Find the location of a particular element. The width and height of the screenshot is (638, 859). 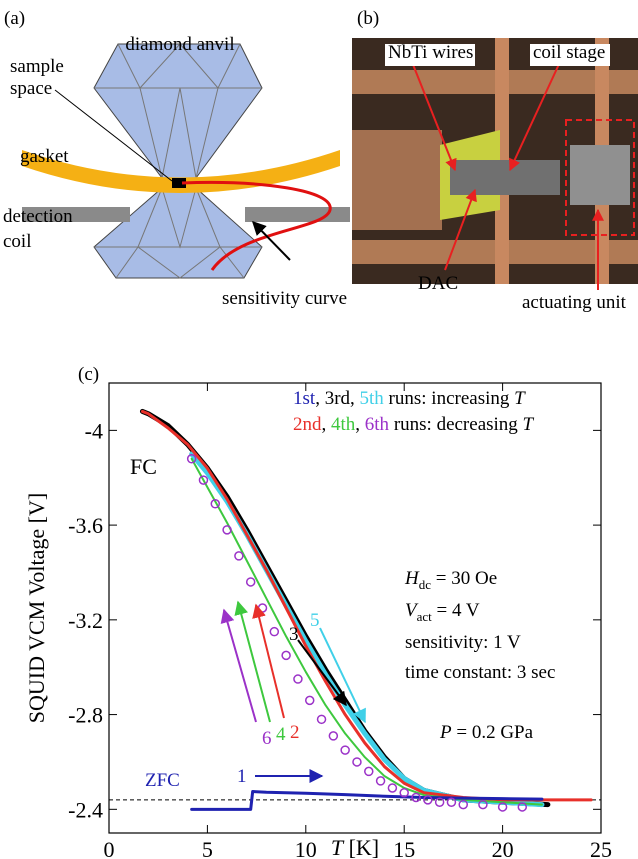

run-label: 5 is located at coordinates (315, 620).